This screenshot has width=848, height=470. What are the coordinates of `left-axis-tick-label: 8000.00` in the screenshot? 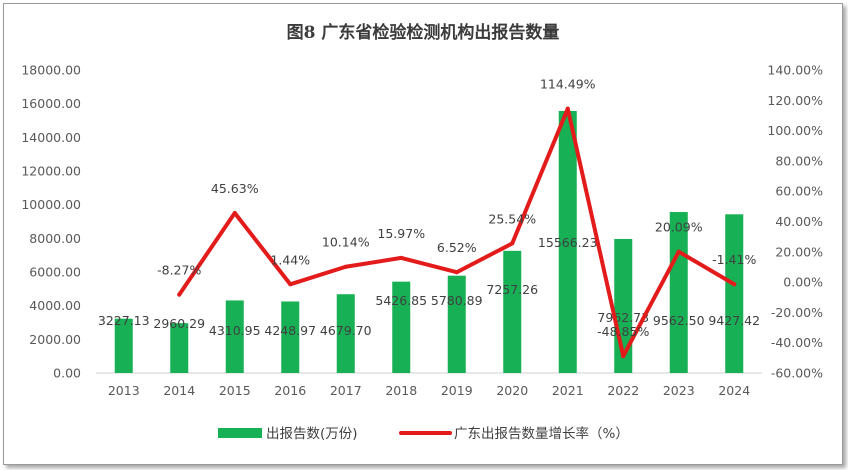 It's located at (55, 238).